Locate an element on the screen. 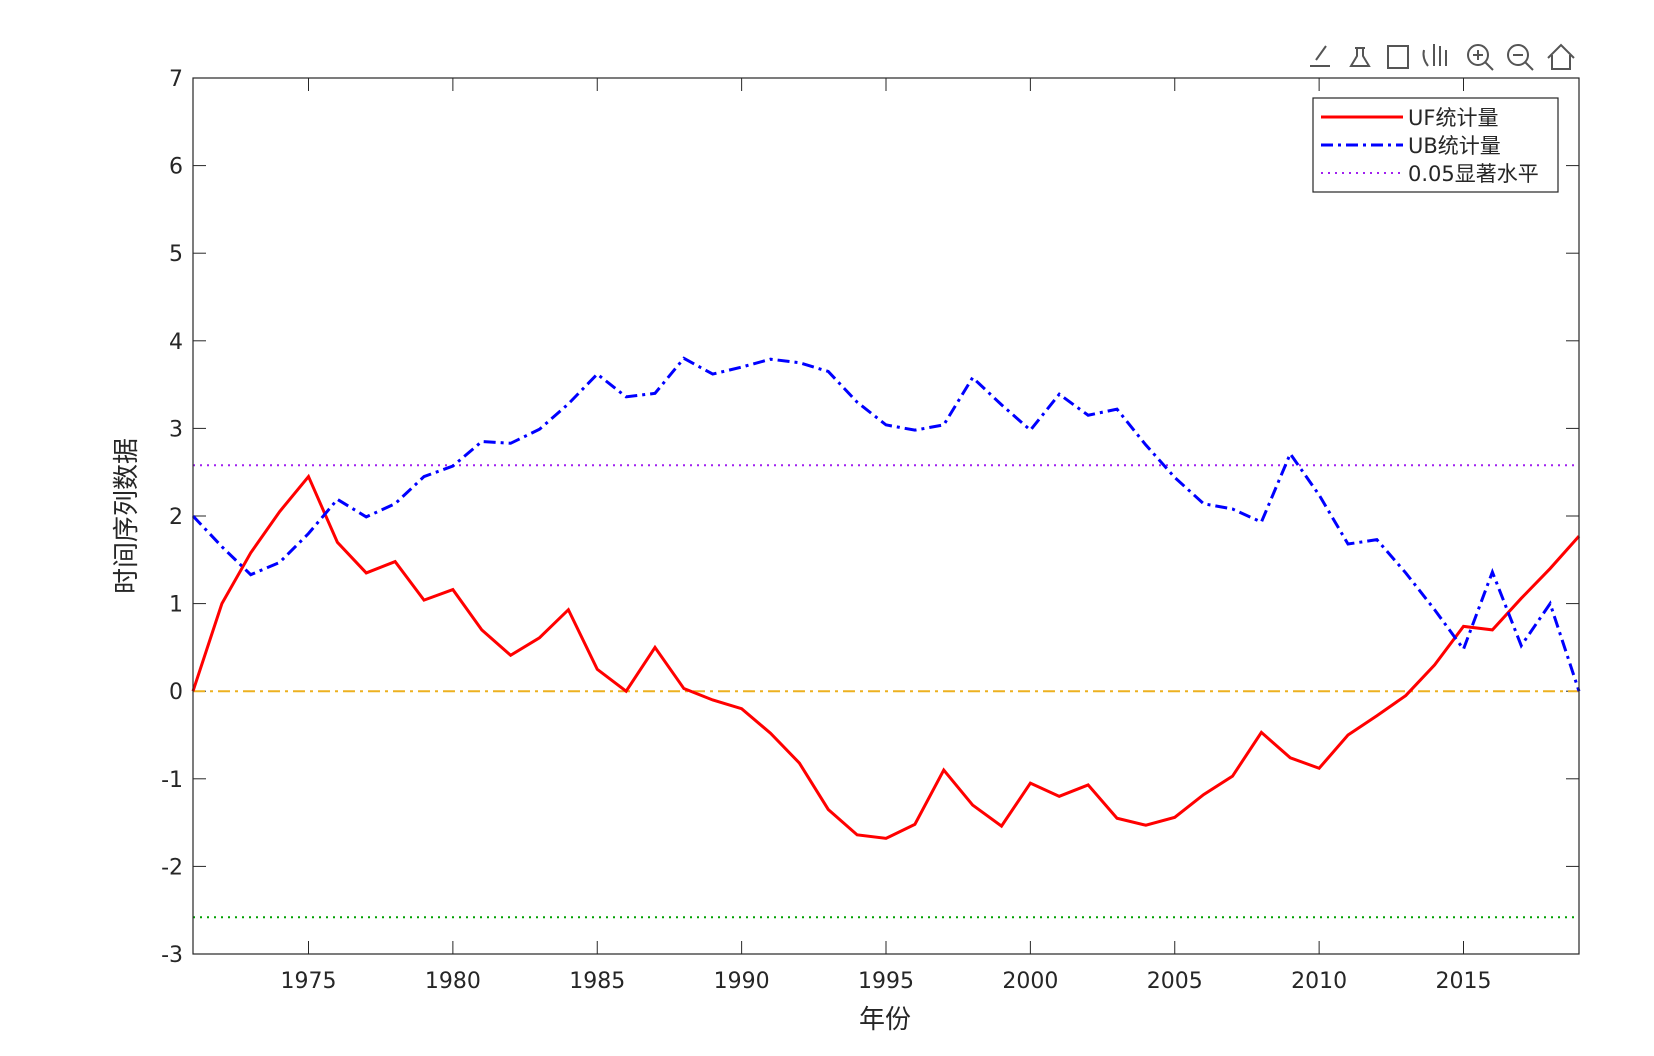 Image resolution: width=1654 pixels, height=1056 pixels. y-tick-label: 4 is located at coordinates (176, 342).